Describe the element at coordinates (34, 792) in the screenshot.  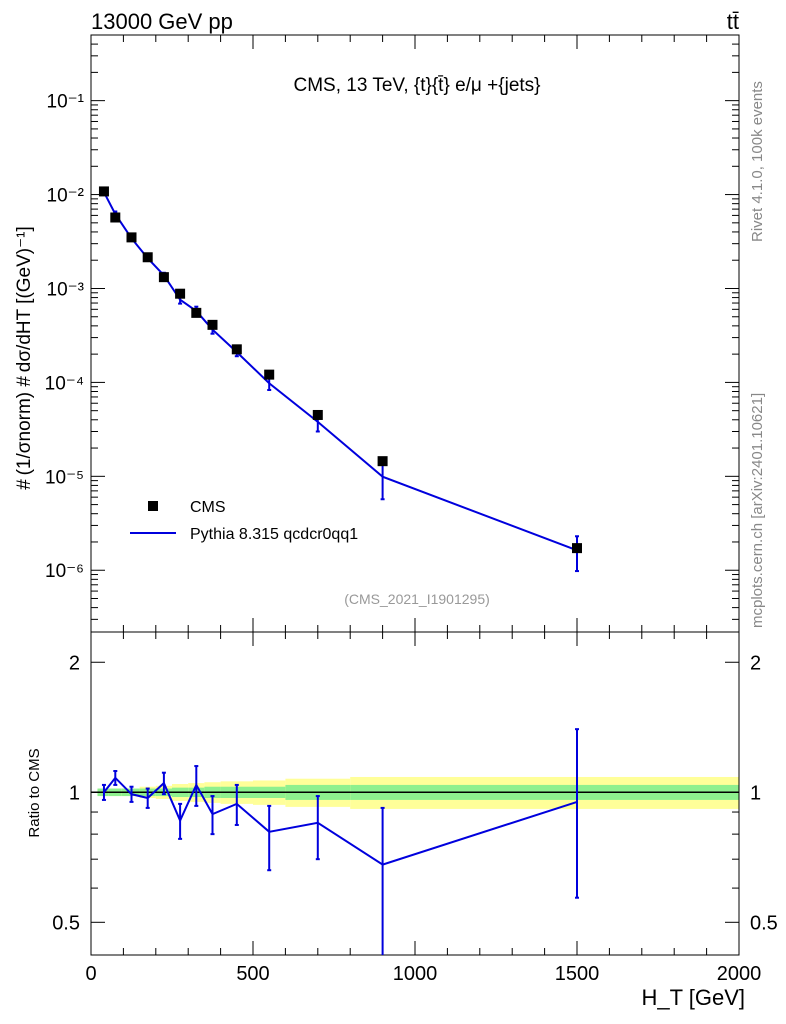
I see `ratio-ylabel: Ratio to CMS` at that location.